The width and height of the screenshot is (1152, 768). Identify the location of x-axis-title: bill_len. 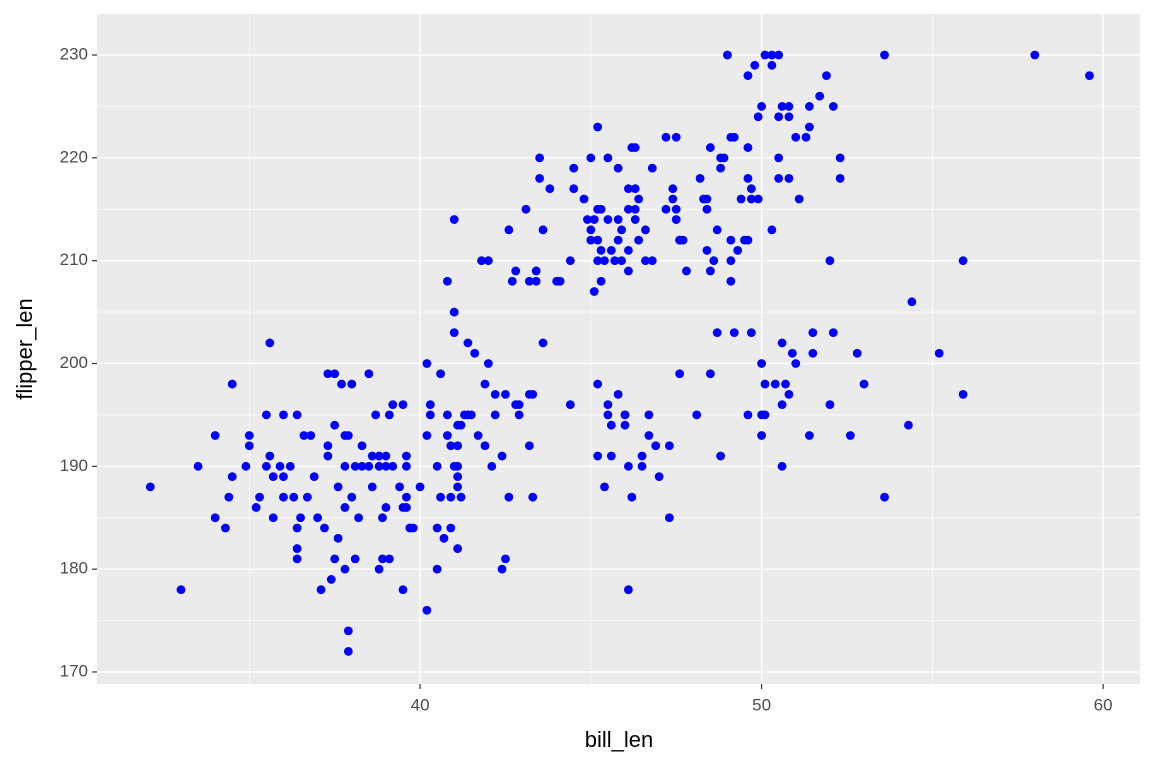
(619, 739).